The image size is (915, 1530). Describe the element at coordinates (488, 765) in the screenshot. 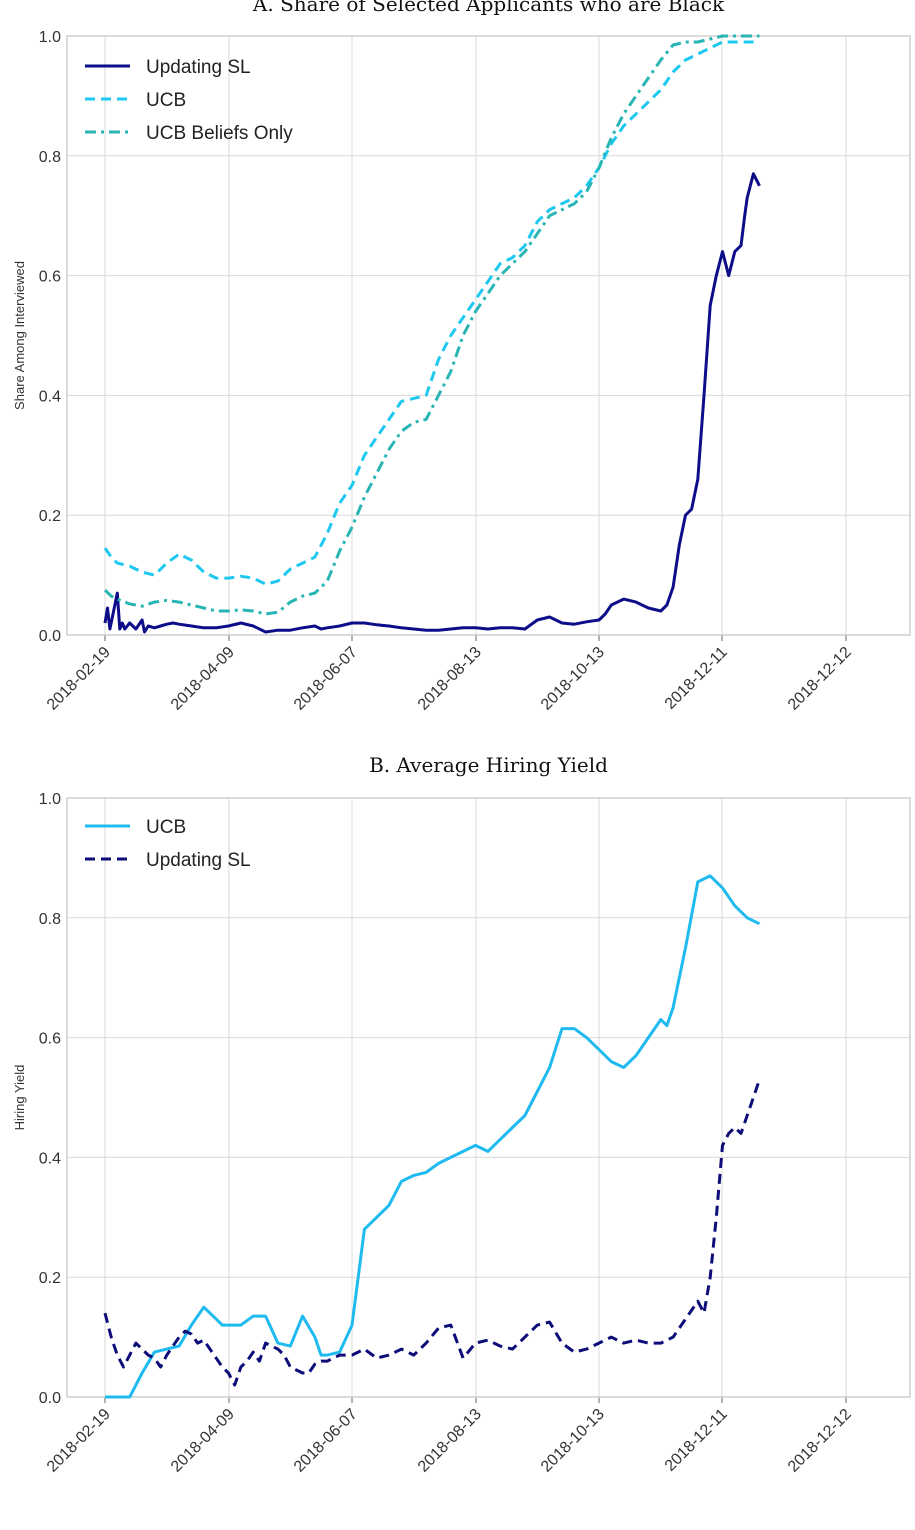

I see `chart-title: B. Average Hiring Yield` at that location.